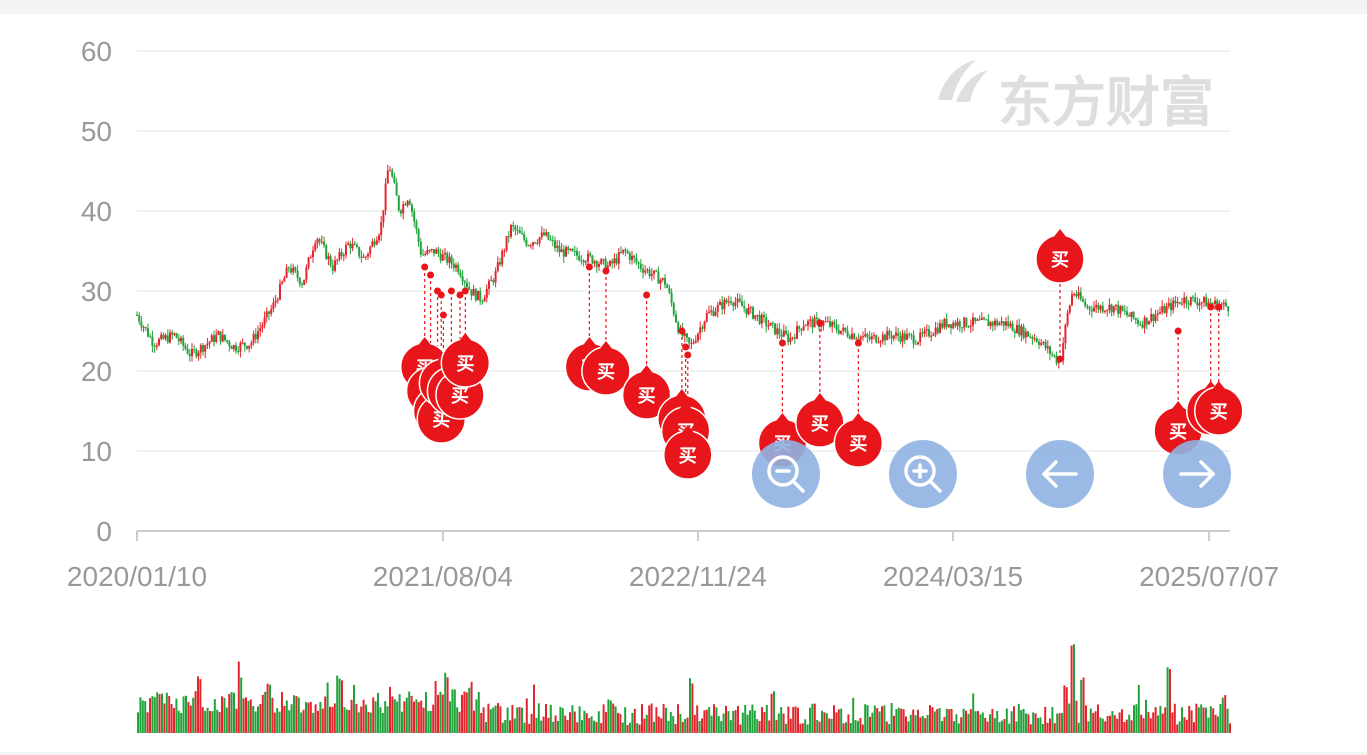 This screenshot has width=1367, height=755. What do you see at coordinates (96, 131) in the screenshot?
I see `y-tick-label: 50` at bounding box center [96, 131].